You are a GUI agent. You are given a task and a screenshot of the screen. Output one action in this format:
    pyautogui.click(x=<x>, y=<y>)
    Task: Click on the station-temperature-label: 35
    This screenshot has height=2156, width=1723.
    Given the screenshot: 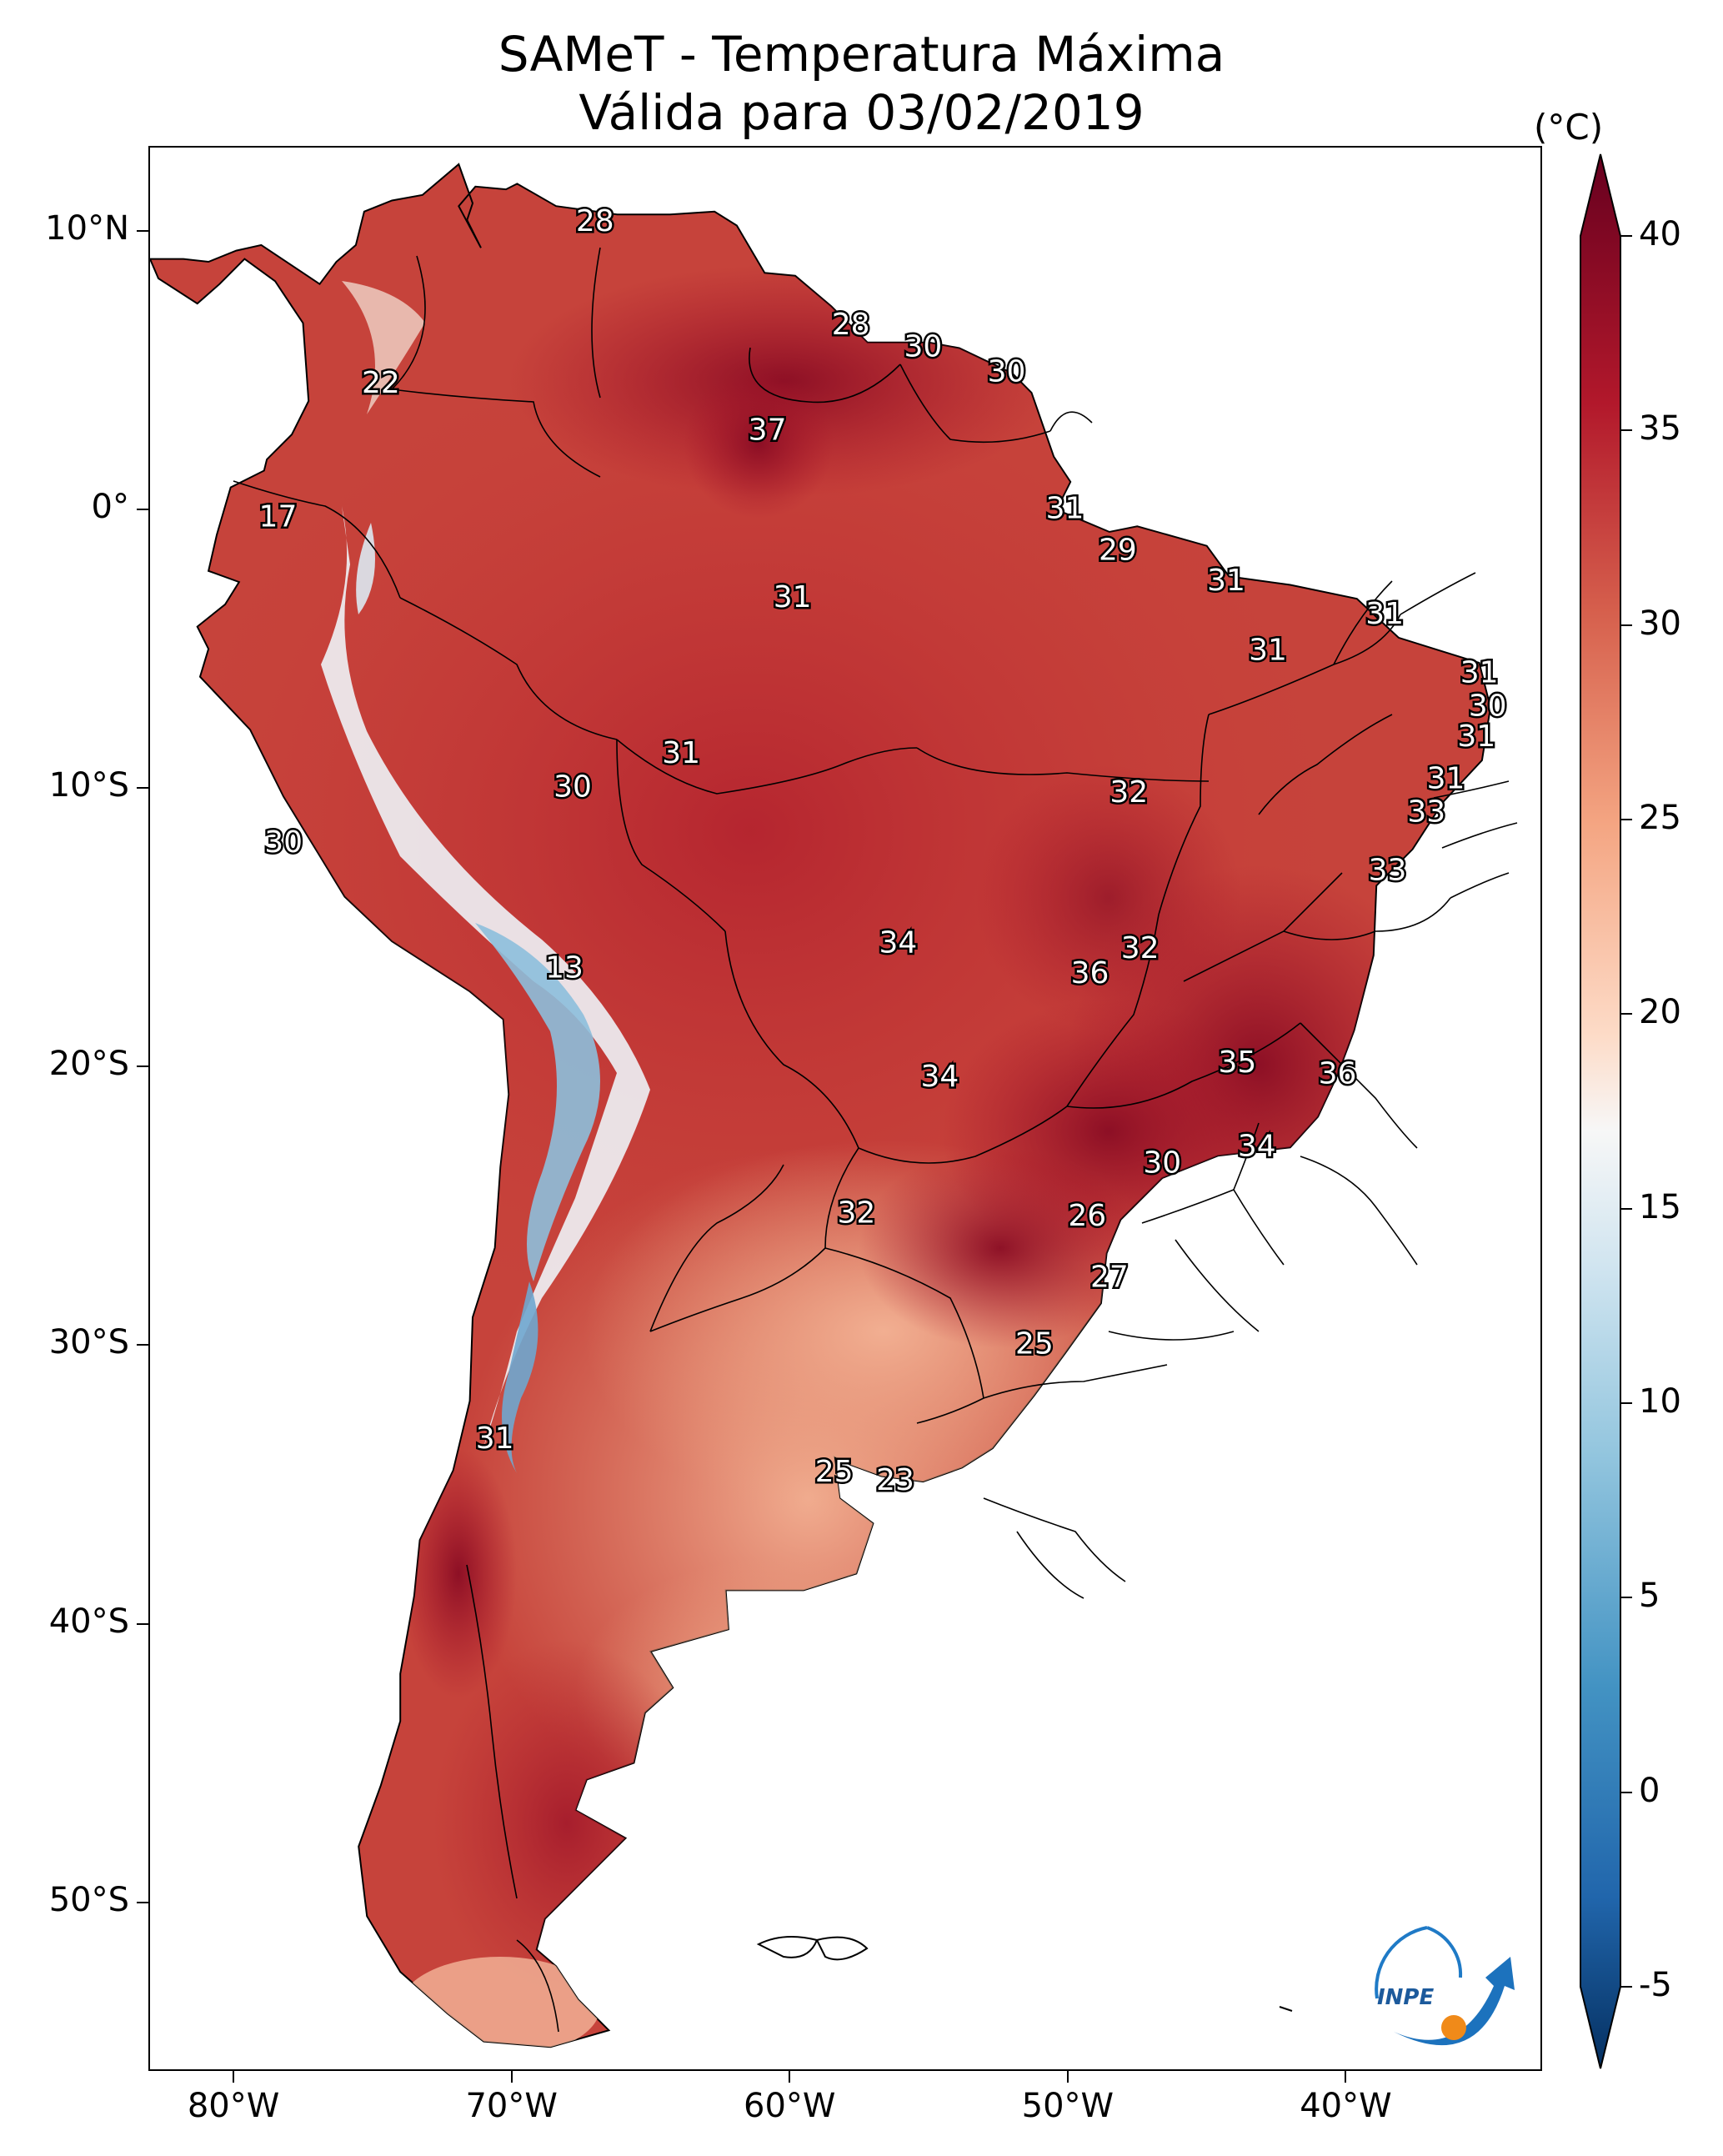 What is the action you would take?
    pyautogui.click(x=1237, y=1062)
    